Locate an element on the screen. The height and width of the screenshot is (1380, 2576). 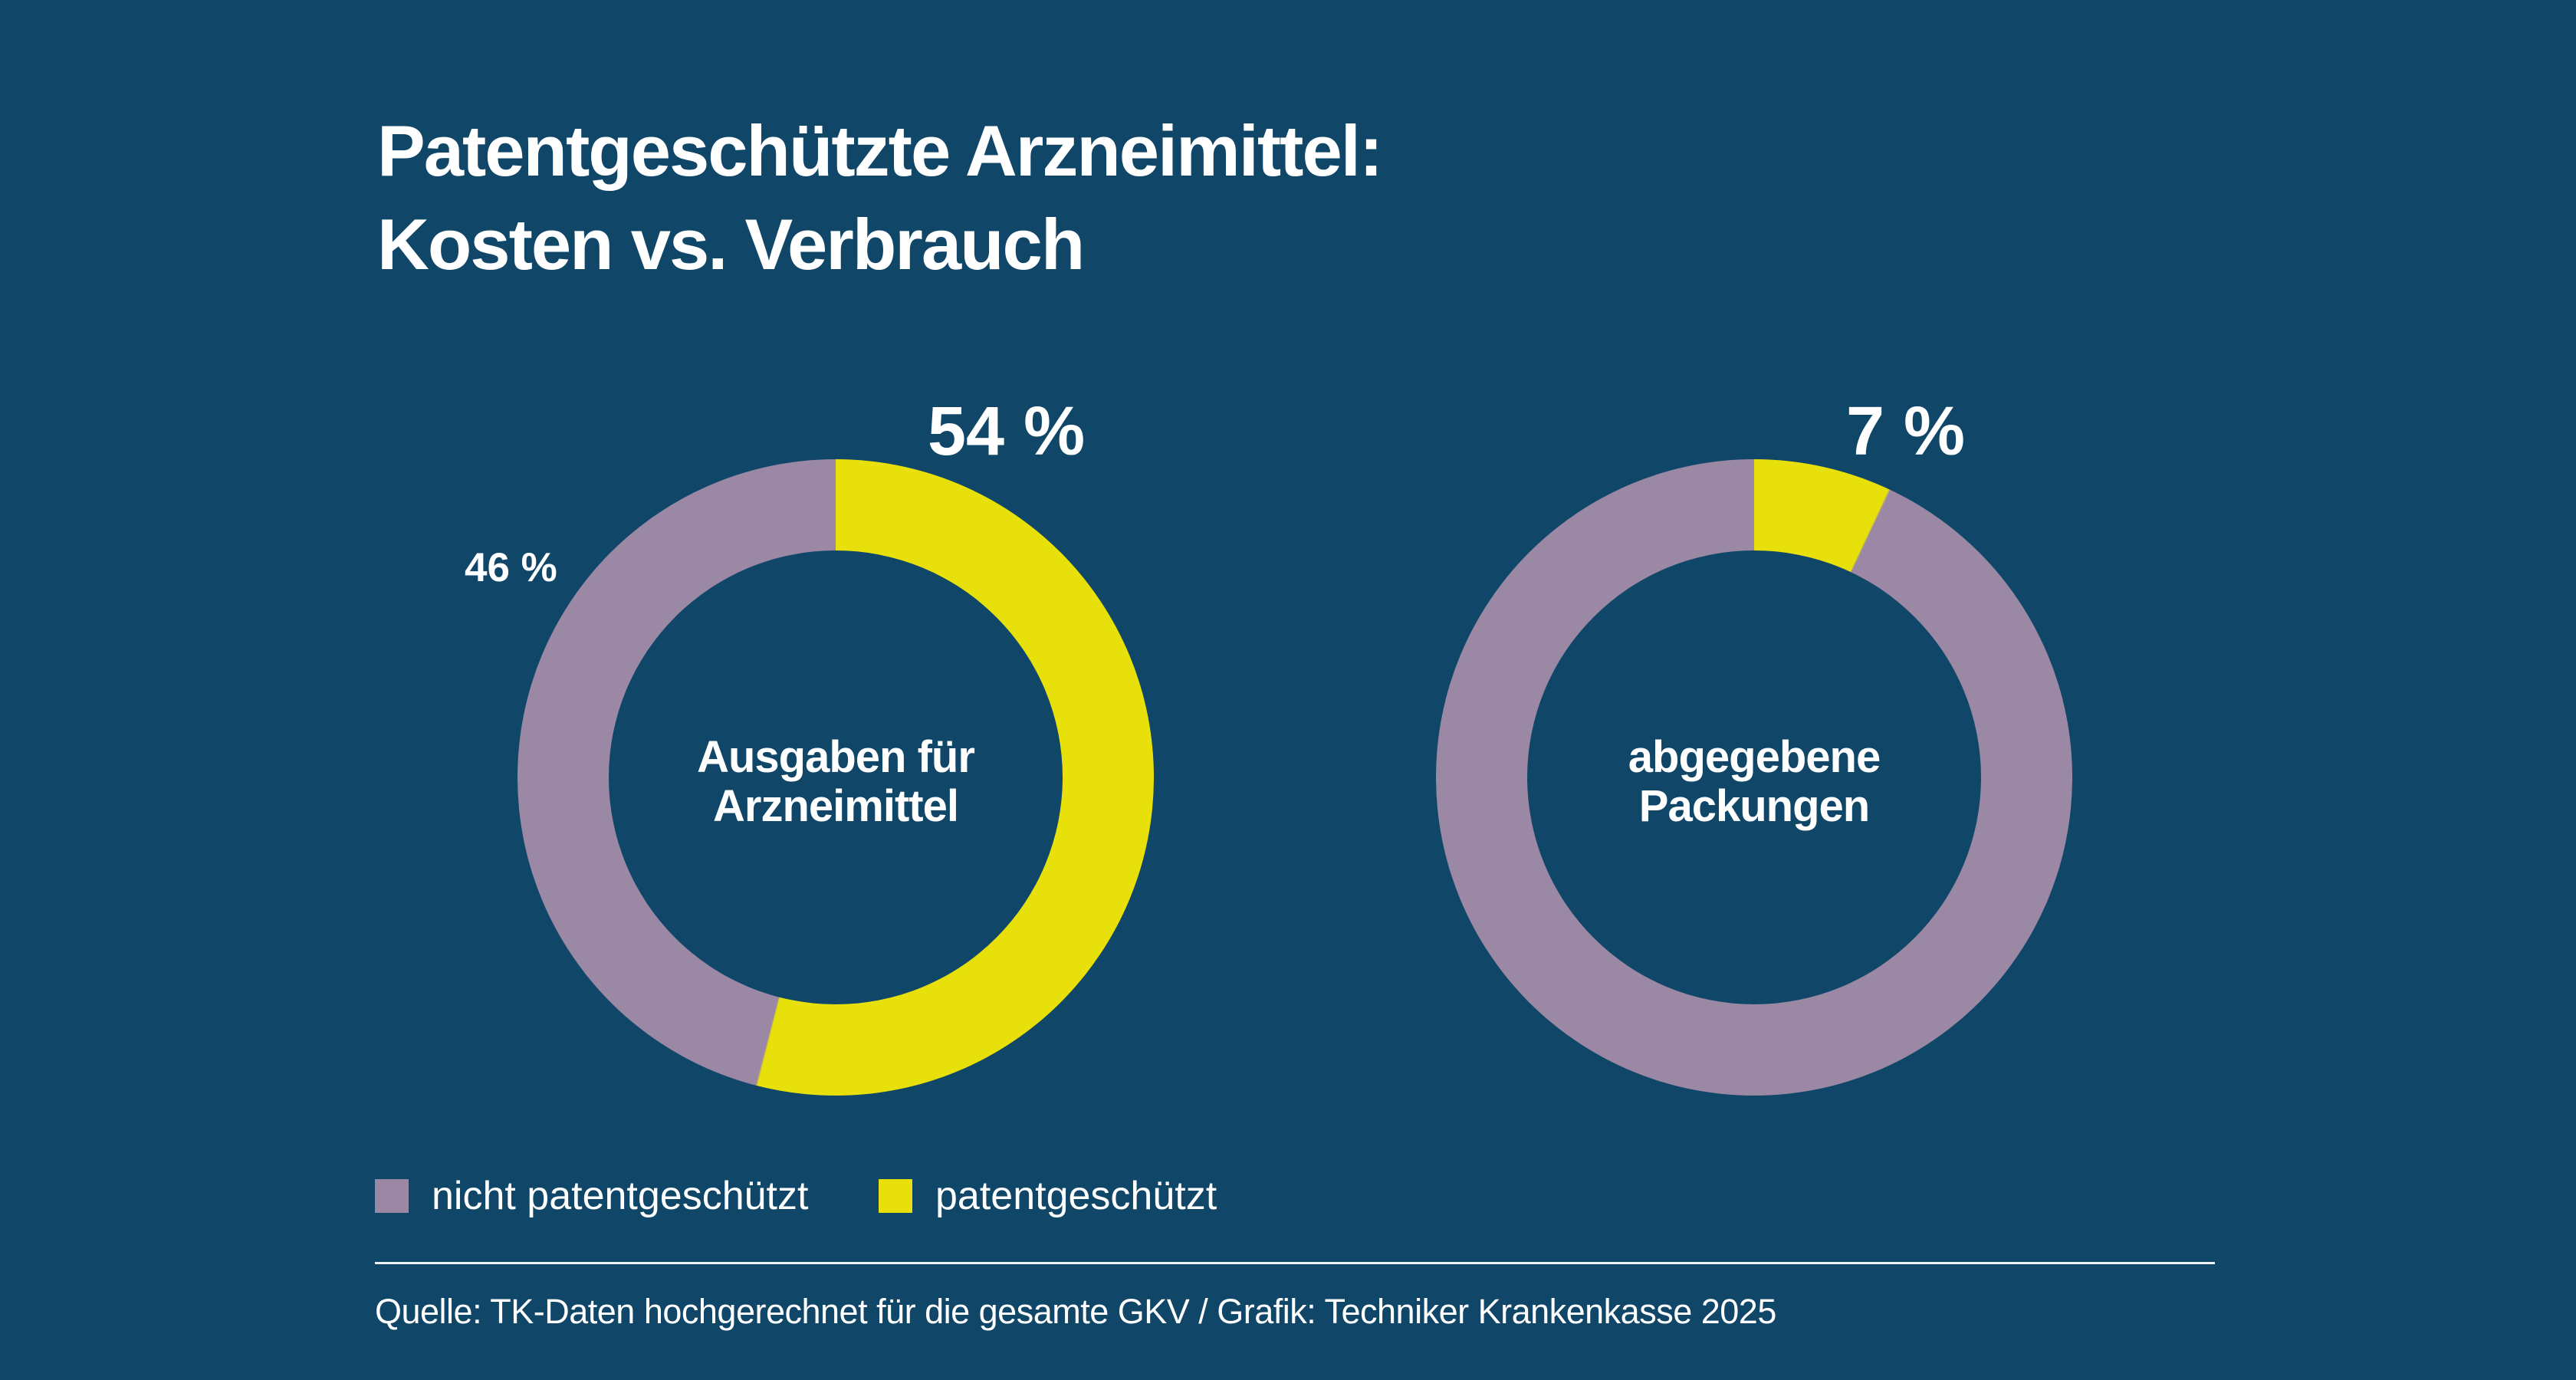
donut-chart-expenses: Ausgaben für Arzneimittel is located at coordinates (836, 778).